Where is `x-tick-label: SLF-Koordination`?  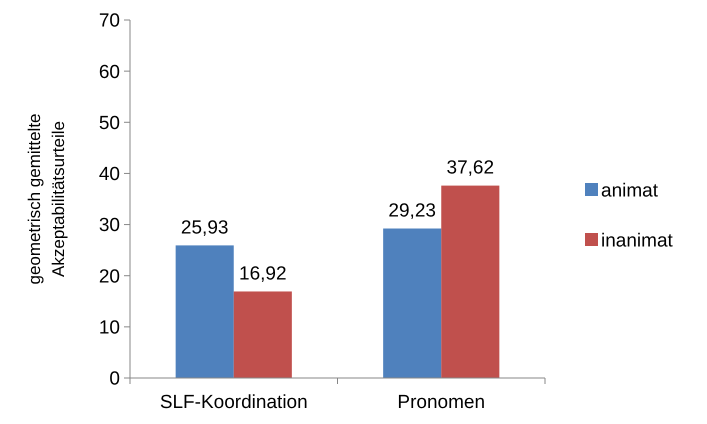
x-tick-label: SLF-Koordination is located at coordinates (234, 402).